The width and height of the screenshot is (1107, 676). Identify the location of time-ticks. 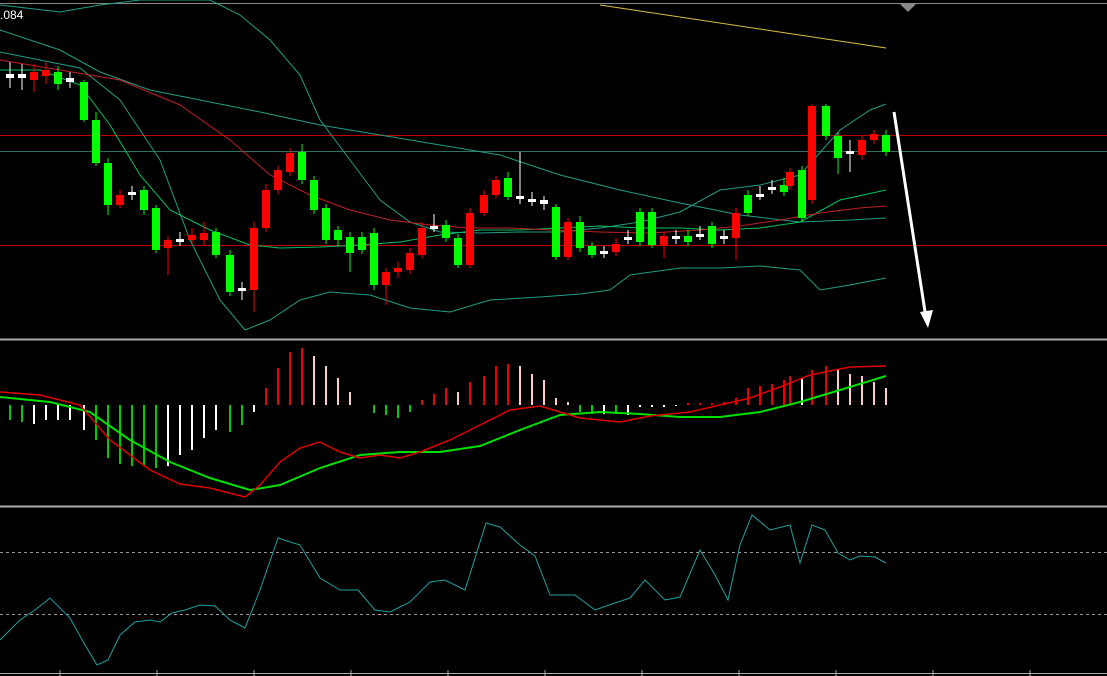
(545, 673).